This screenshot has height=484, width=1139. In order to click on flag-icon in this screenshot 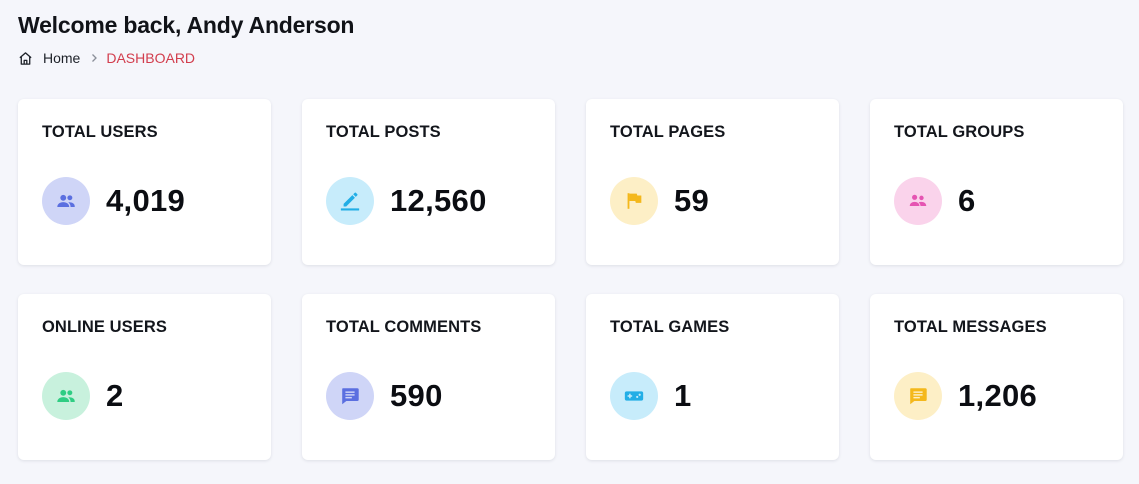, I will do `click(634, 201)`.